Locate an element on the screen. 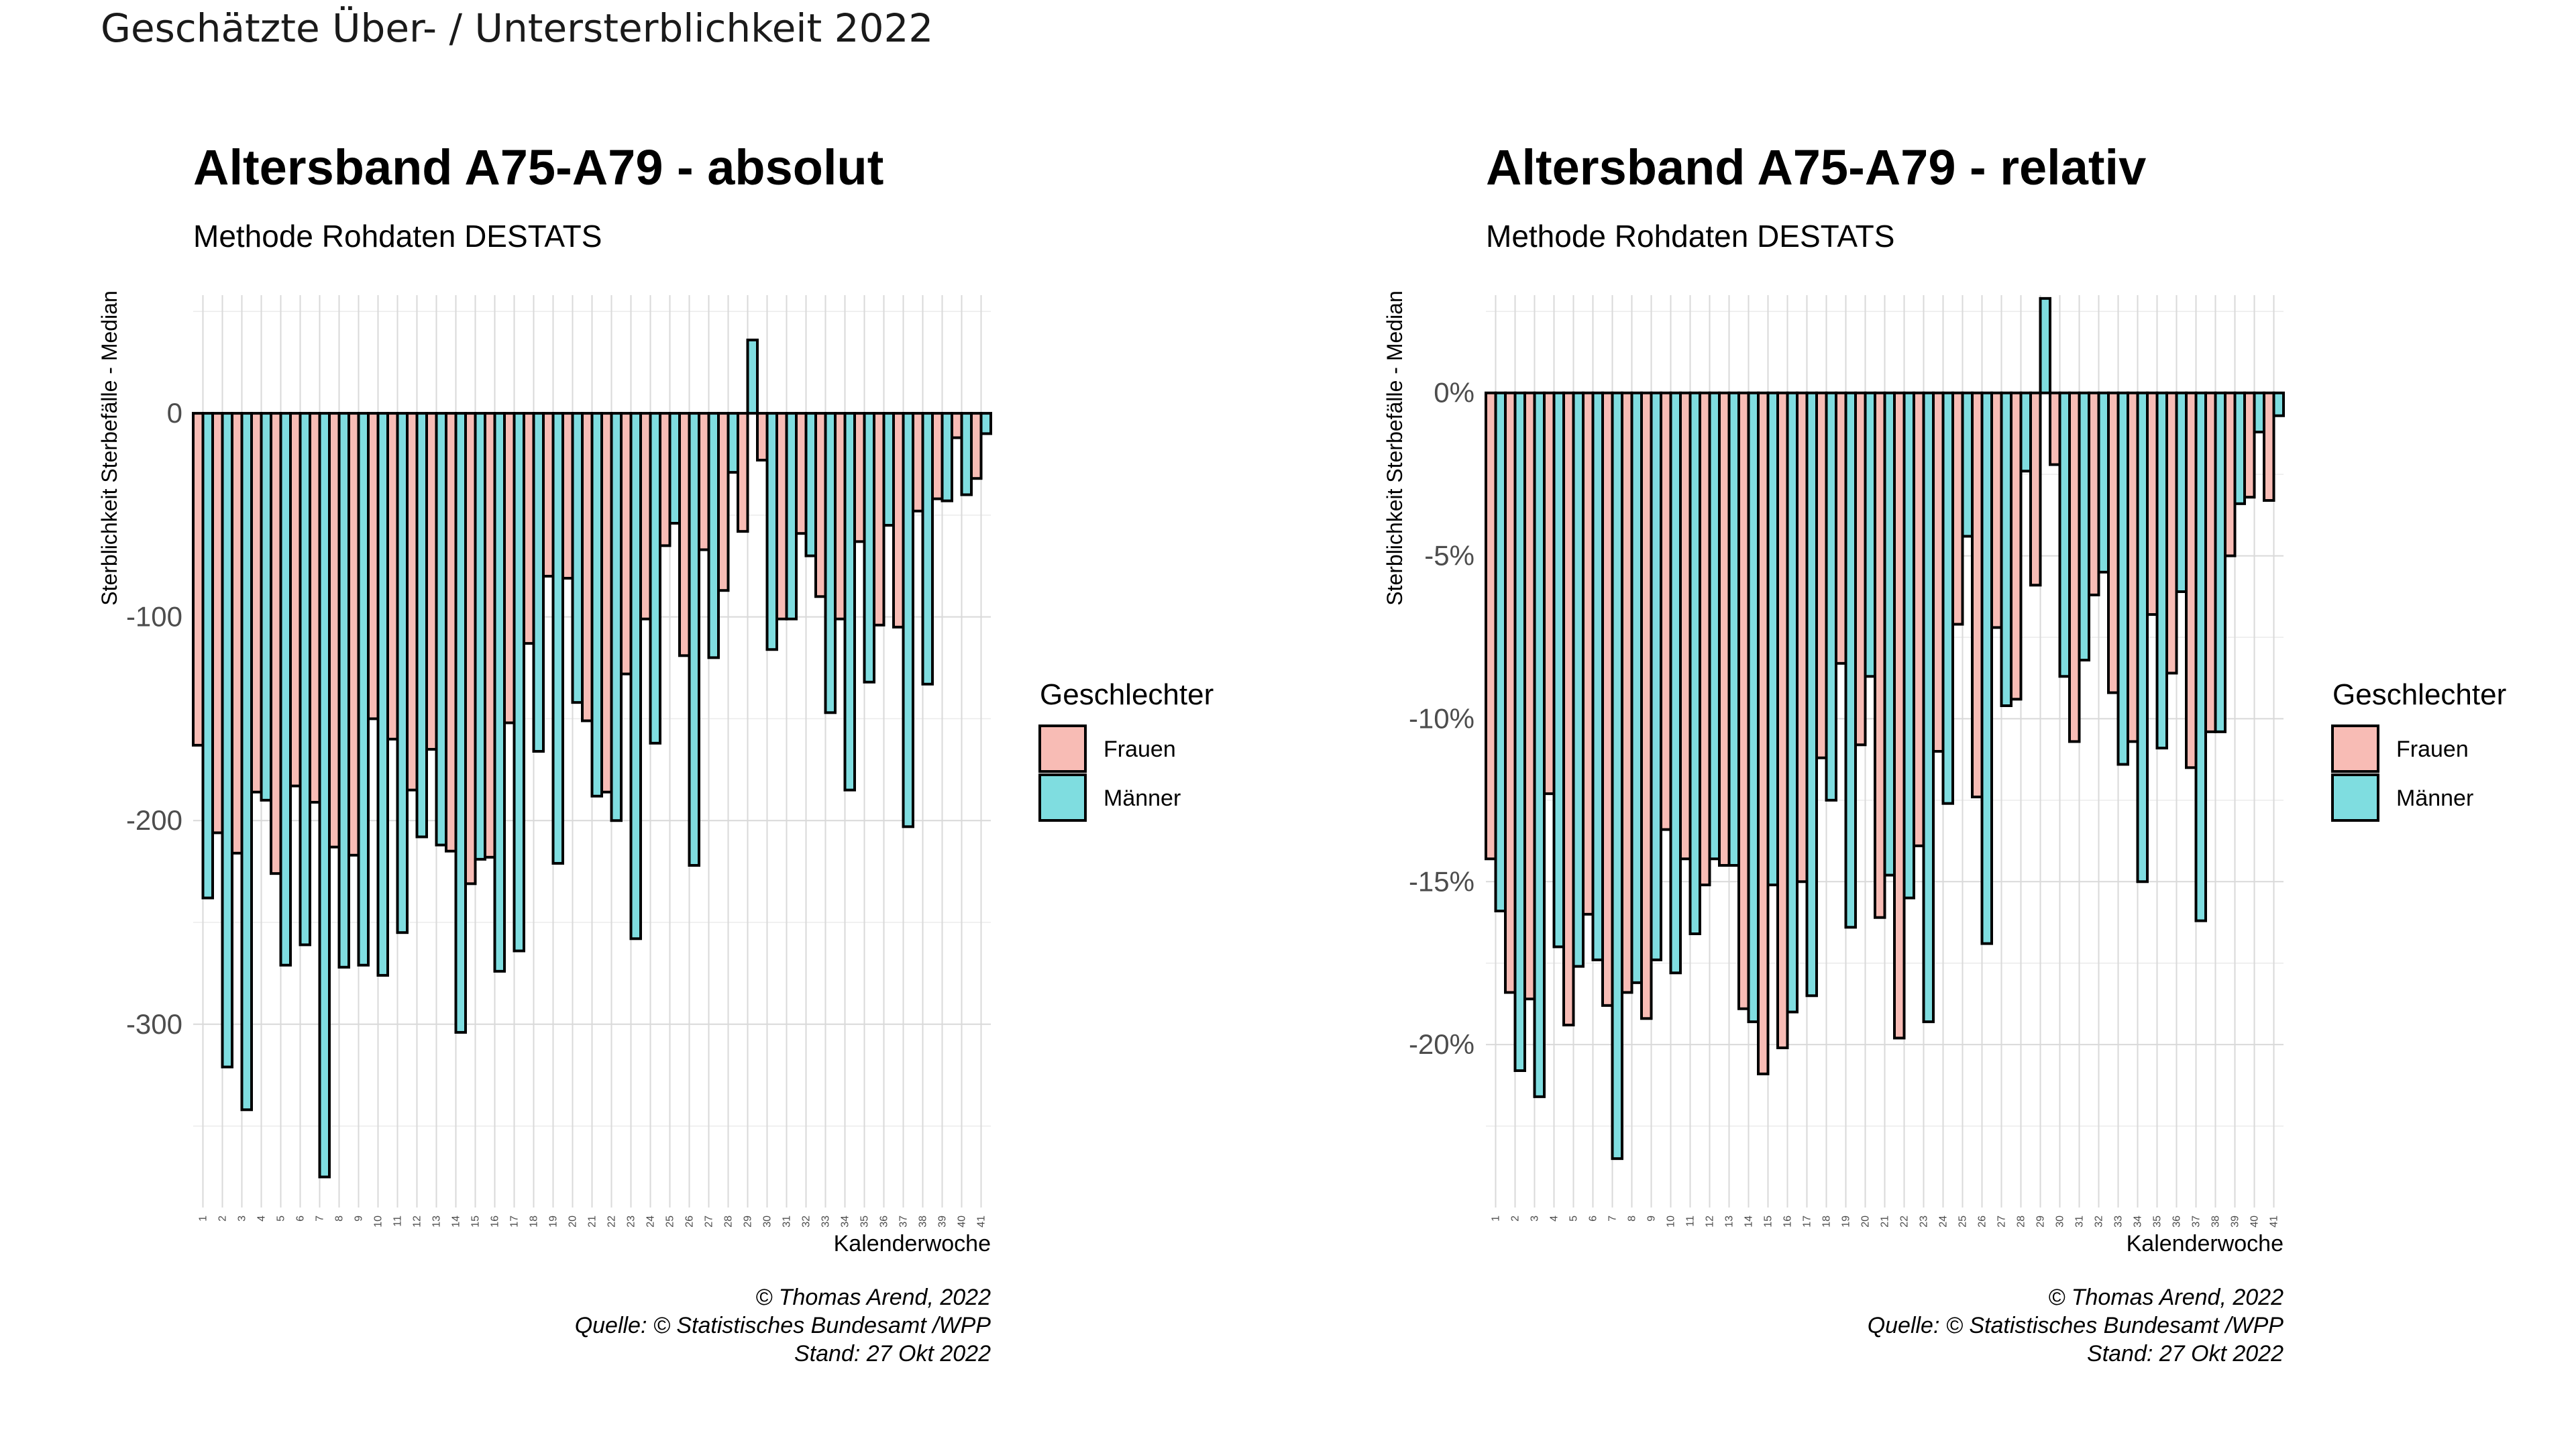  x-axis-label: Kalenderwoche is located at coordinates (912, 1243).